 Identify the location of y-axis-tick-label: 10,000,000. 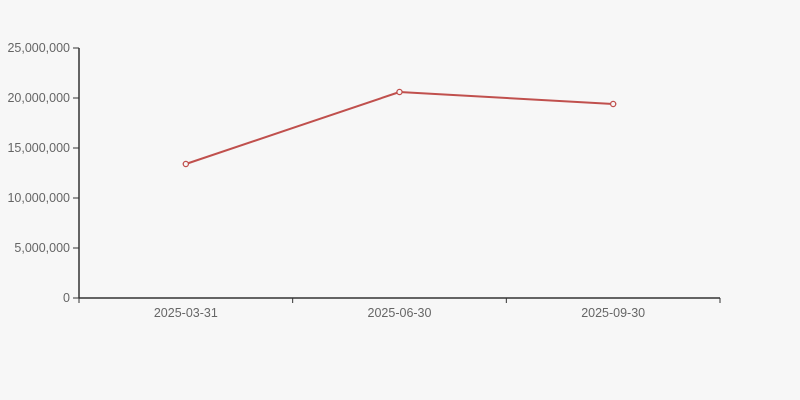
(38, 198).